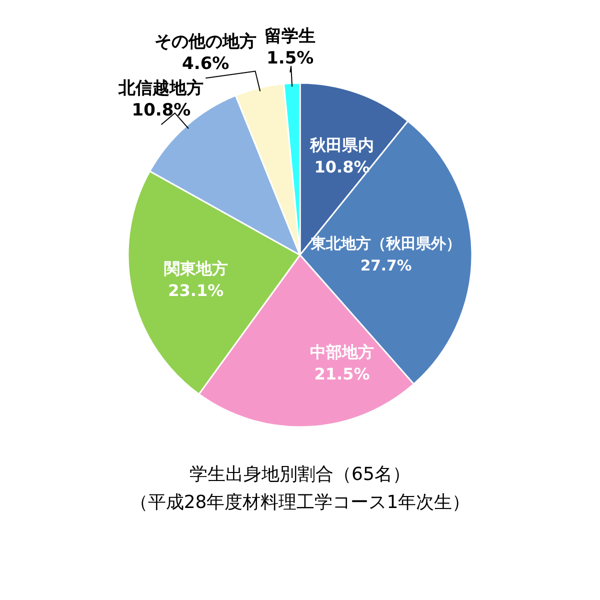 The width and height of the screenshot is (600, 600). What do you see at coordinates (342, 374) in the screenshot?
I see `data-label: 21.5%` at bounding box center [342, 374].